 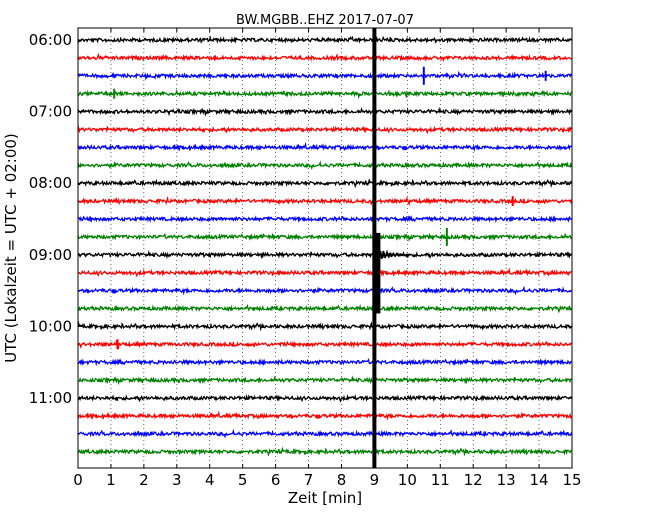 I want to click on x-tick-label: 9, so click(x=375, y=480).